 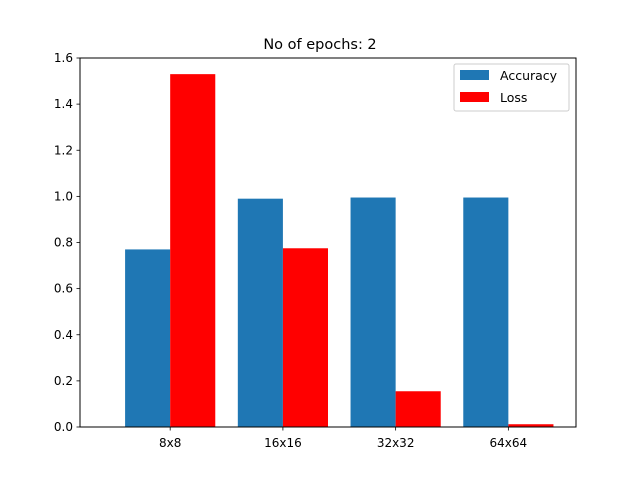 I want to click on x-tick-label: 32x32, so click(x=396, y=443).